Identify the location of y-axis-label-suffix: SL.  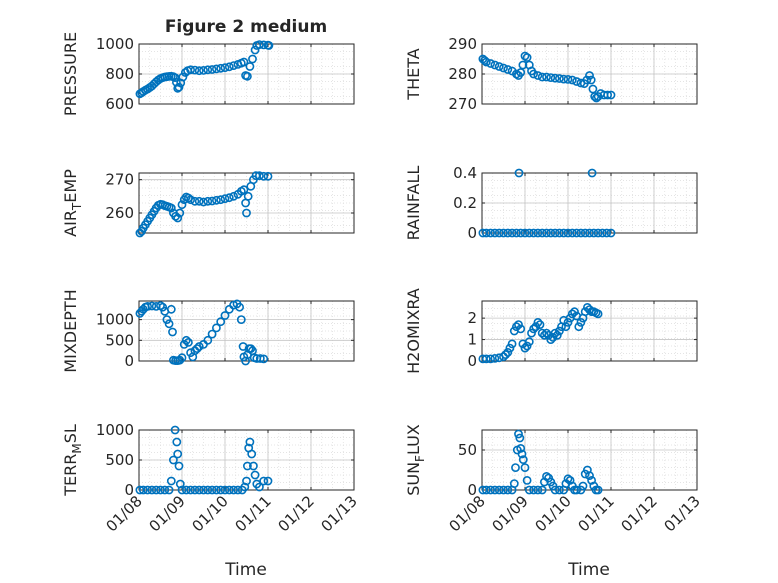
(70, 433).